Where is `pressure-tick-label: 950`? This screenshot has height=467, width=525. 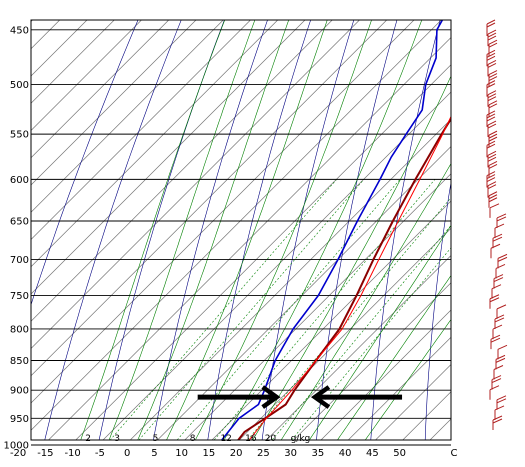 pressure-tick-label: 950 is located at coordinates (19, 419).